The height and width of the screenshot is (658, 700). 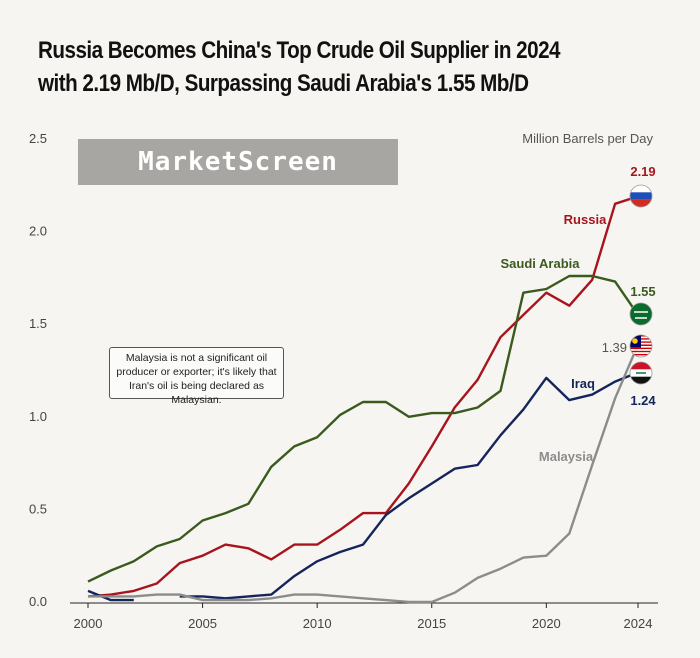 I want to click on marketscreen-watermark: MarketScreen, so click(x=238, y=162).